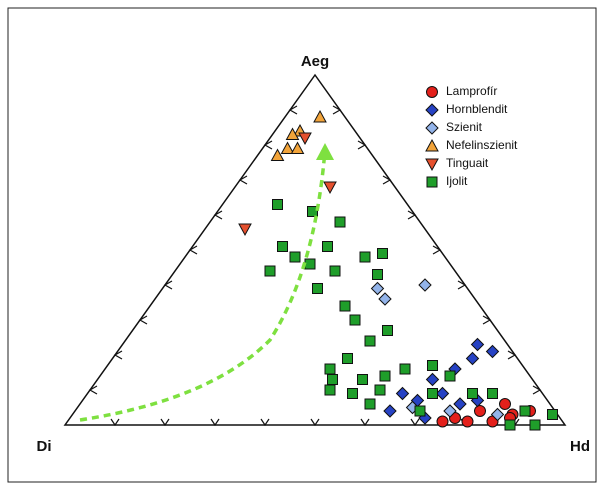 This screenshot has width=604, height=491. I want to click on vertex-label: Hd, so click(580, 446).